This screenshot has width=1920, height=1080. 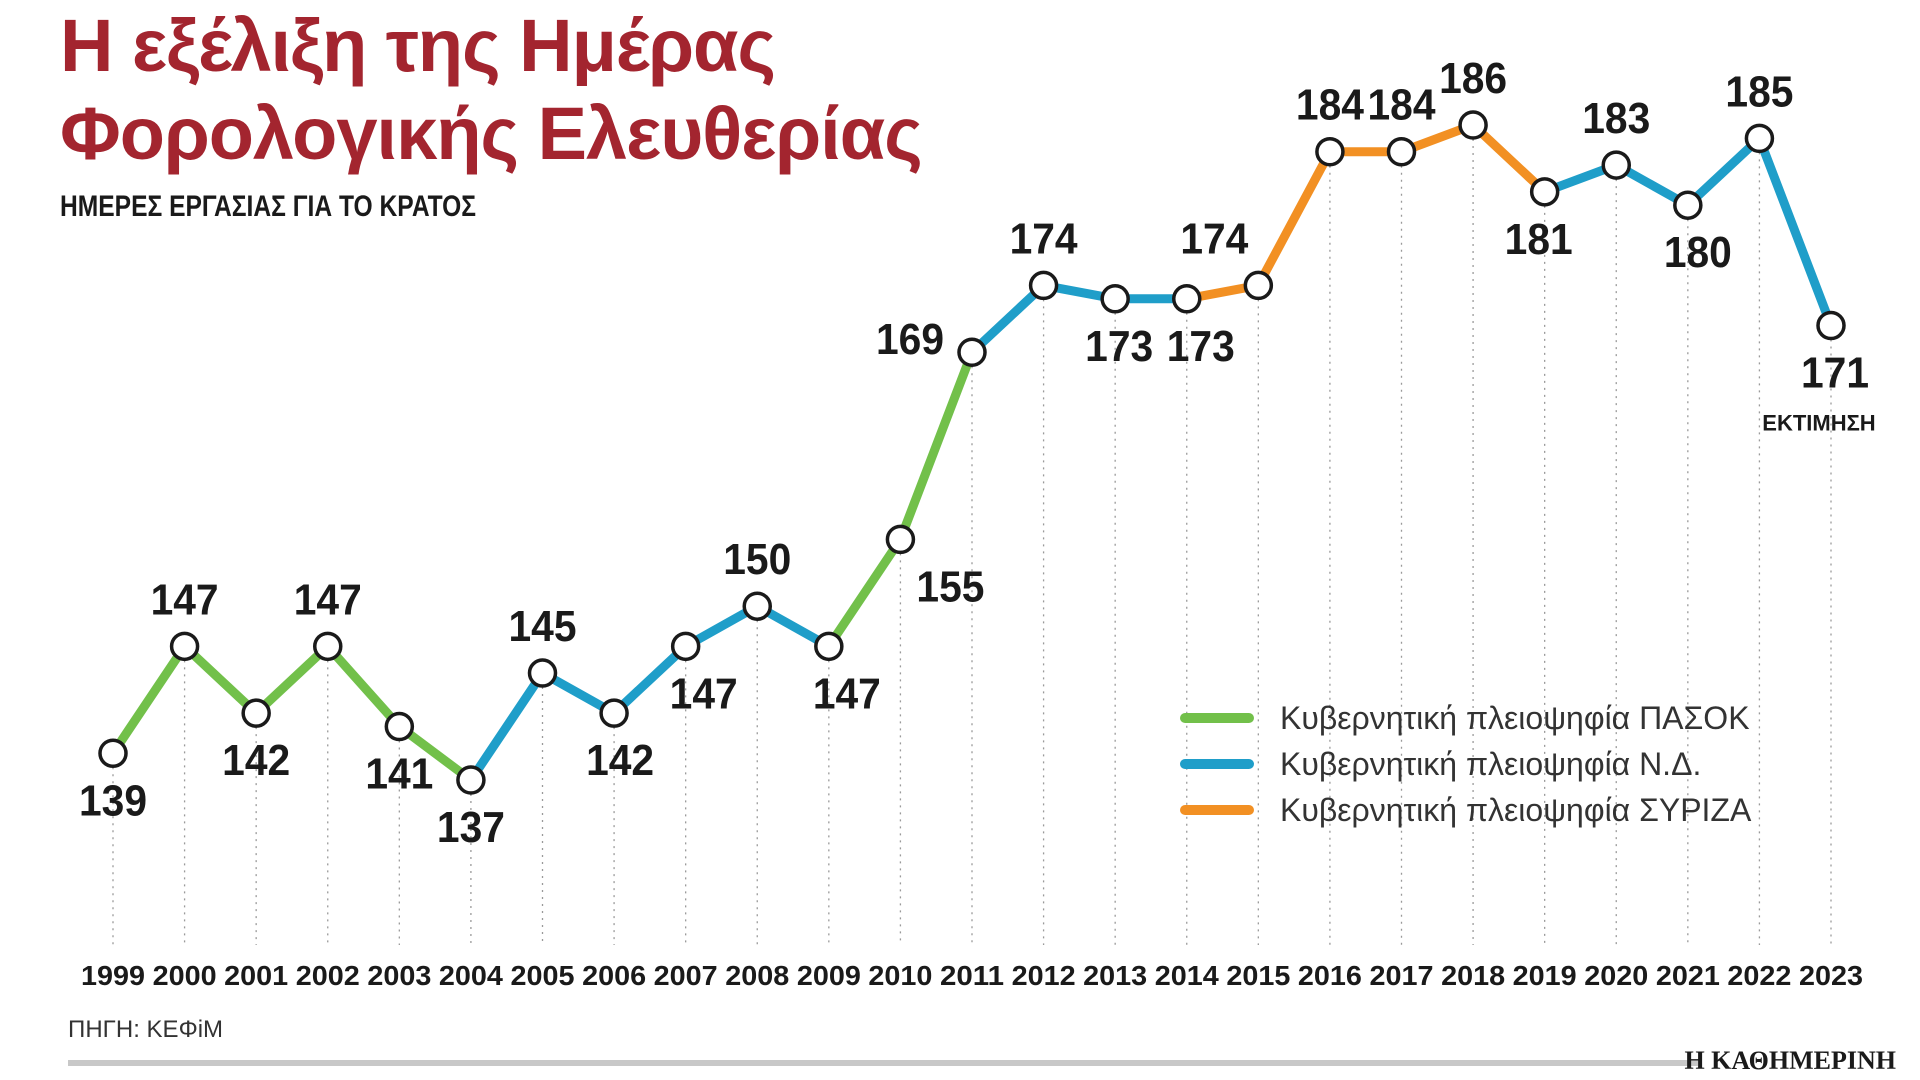 I want to click on x-tick-2017: 2017, so click(x=1402, y=975).